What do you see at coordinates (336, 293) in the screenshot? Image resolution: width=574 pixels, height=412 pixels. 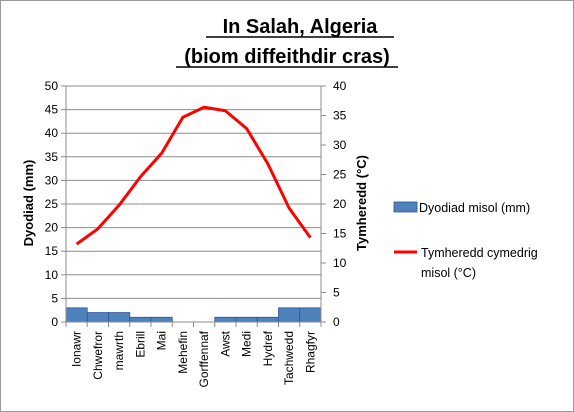 I see `right-tick-label: 5` at bounding box center [336, 293].